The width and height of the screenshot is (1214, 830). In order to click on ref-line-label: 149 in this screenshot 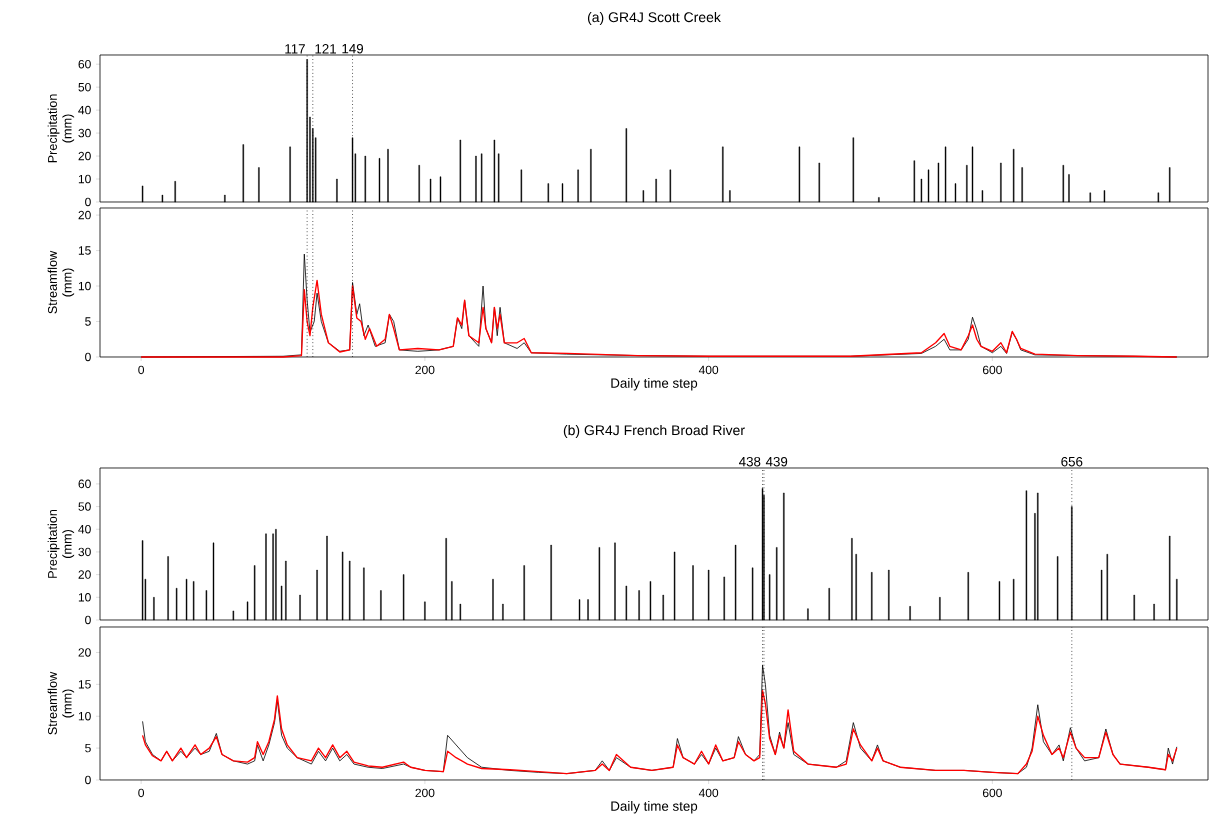, I will do `click(353, 48)`.